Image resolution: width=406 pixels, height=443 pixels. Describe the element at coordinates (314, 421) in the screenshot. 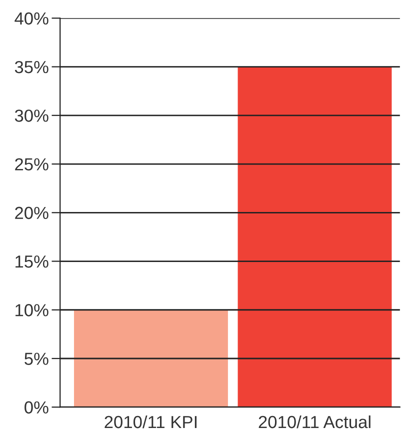

I see `x-tick-label: 2010/11 Actual` at that location.